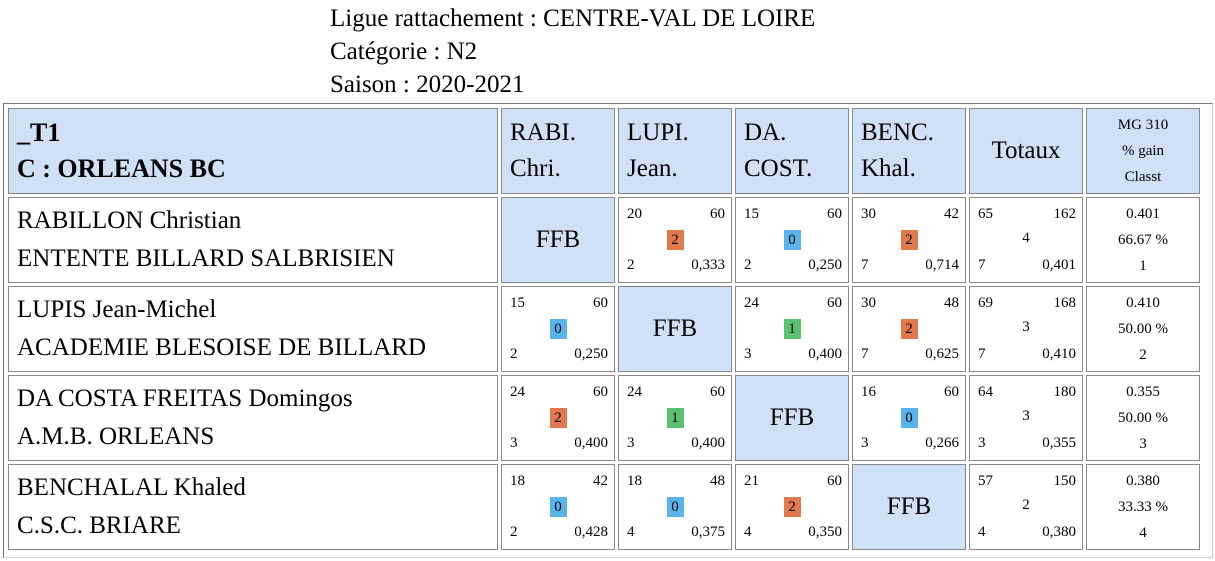 The width and height of the screenshot is (1215, 561). Describe the element at coordinates (868, 303) in the screenshot. I see `match-points: 30` at that location.